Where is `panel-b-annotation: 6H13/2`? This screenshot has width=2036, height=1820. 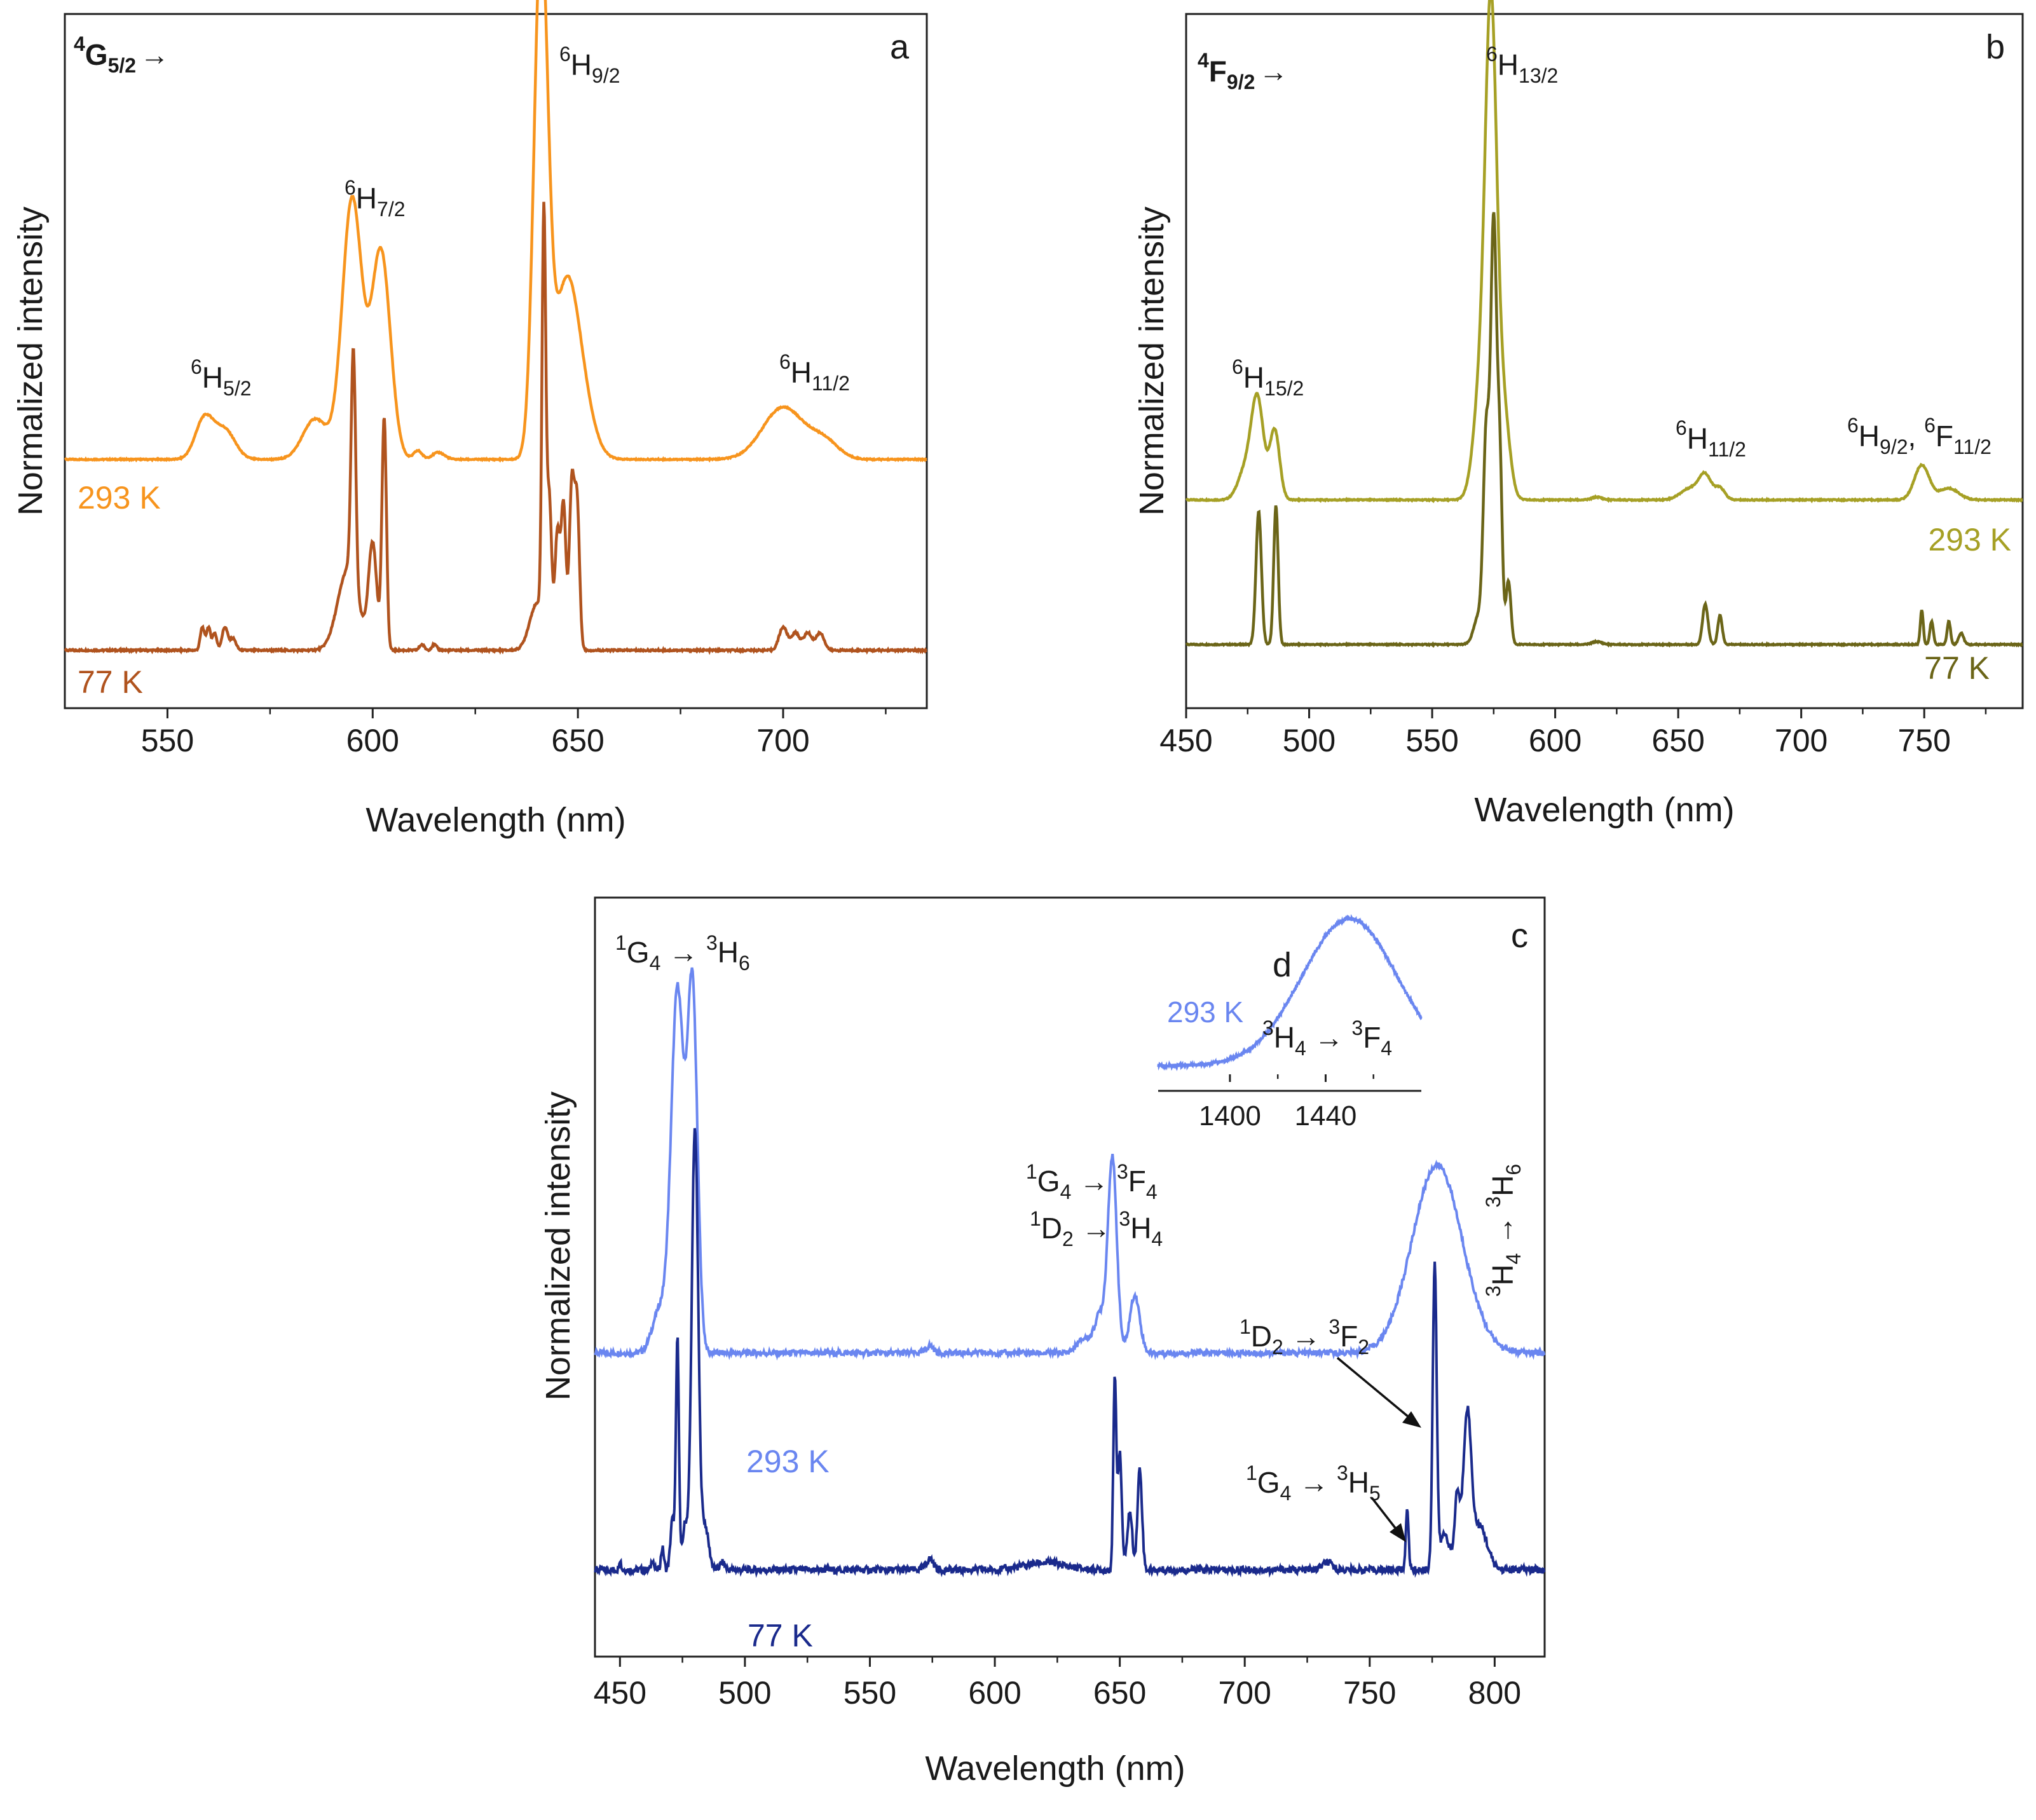
panel-b-annotation: 6H13/2 is located at coordinates (1522, 65).